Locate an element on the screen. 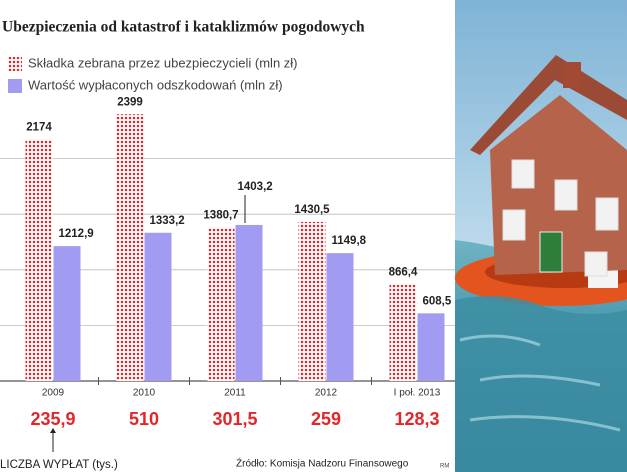  claims-value: 235,9 is located at coordinates (52, 419).